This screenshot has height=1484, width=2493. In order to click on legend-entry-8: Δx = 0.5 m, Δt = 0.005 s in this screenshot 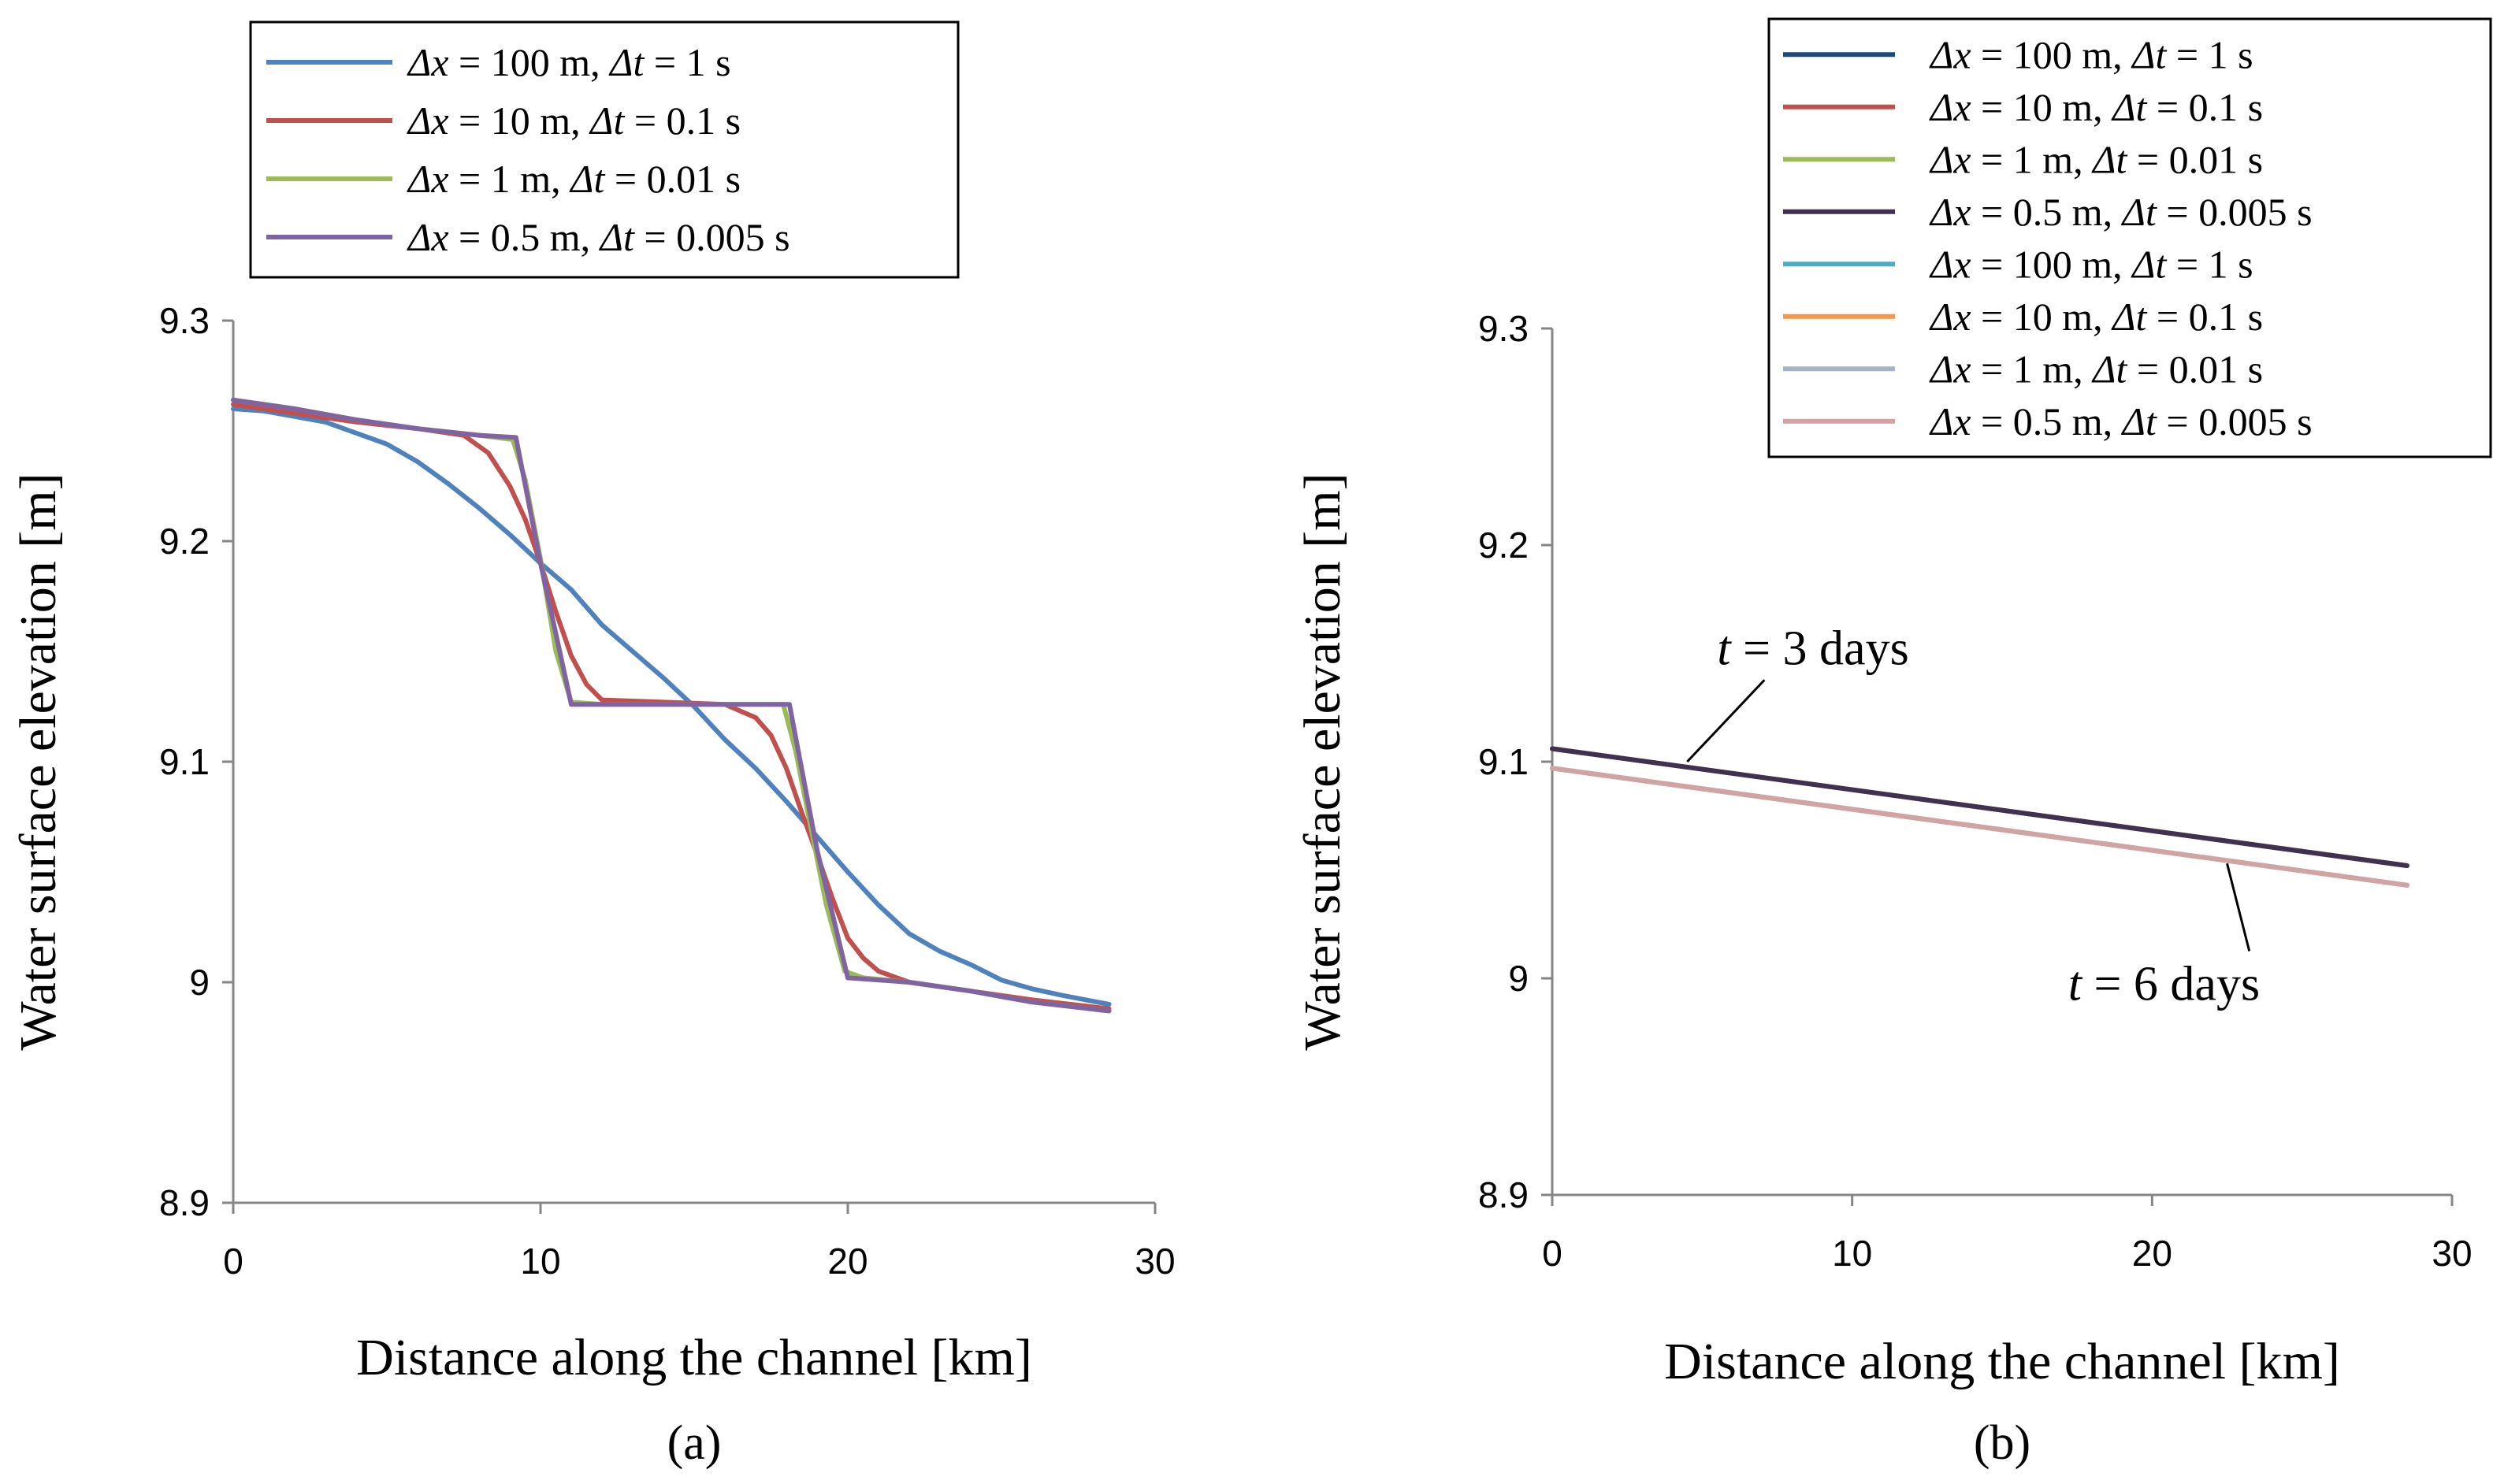, I will do `click(2121, 421)`.